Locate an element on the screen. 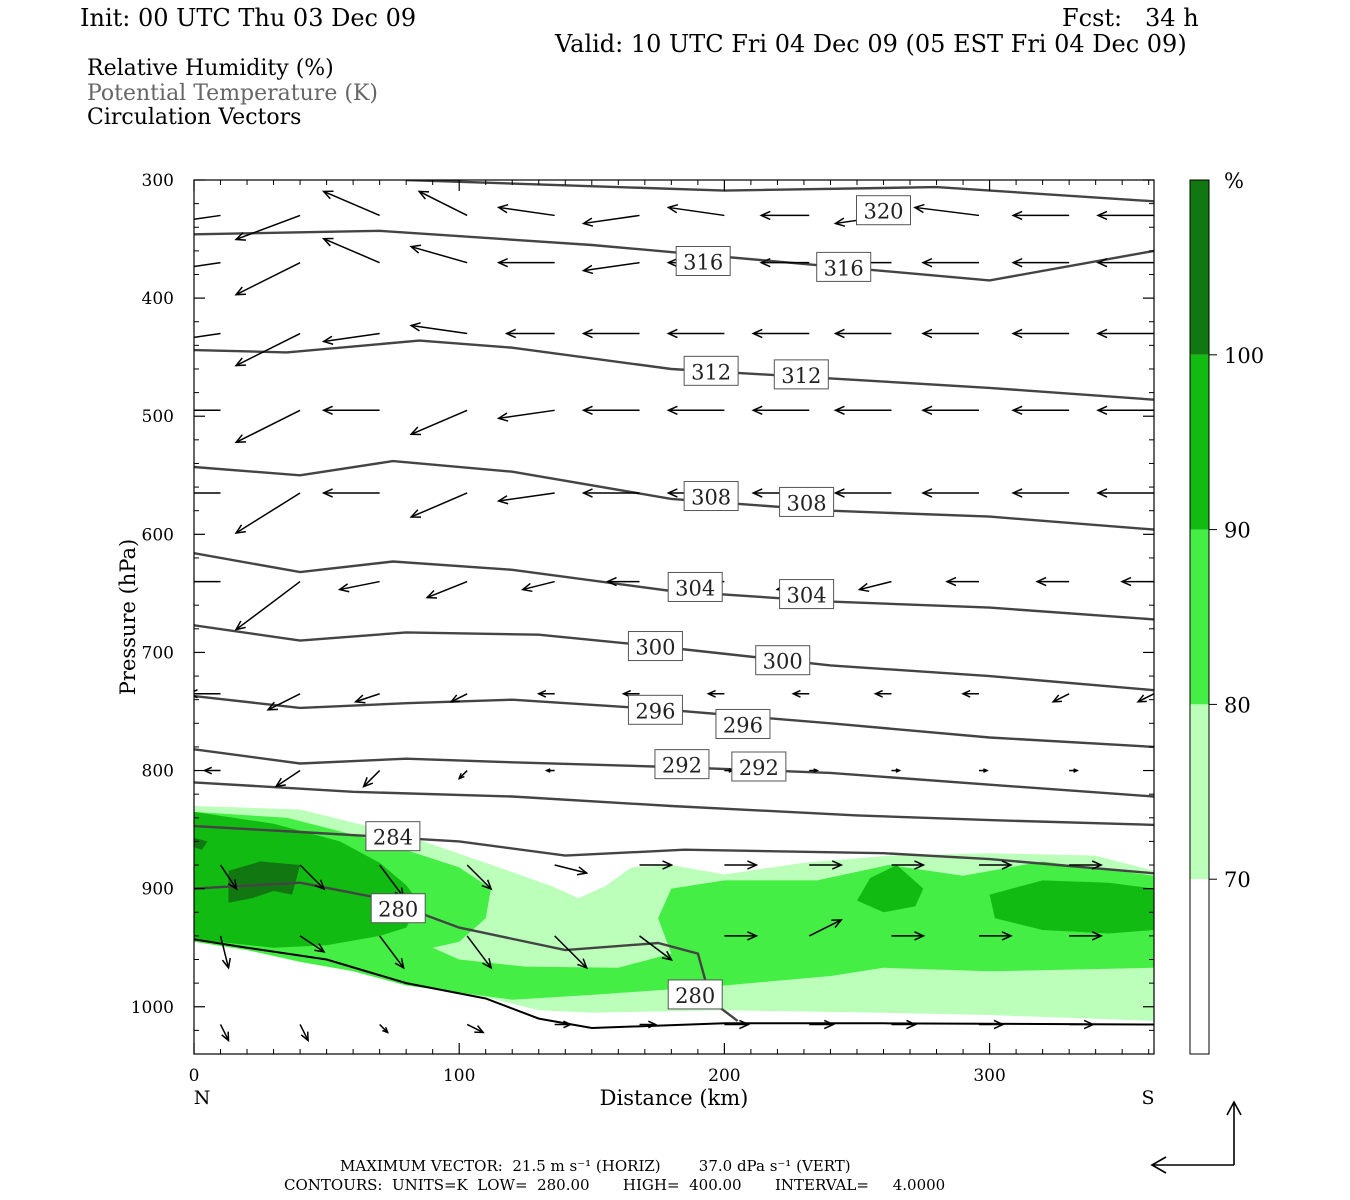 Image resolution: width=1350 pixels, height=1200 pixels. colorbar-unit-label: % is located at coordinates (1234, 181).